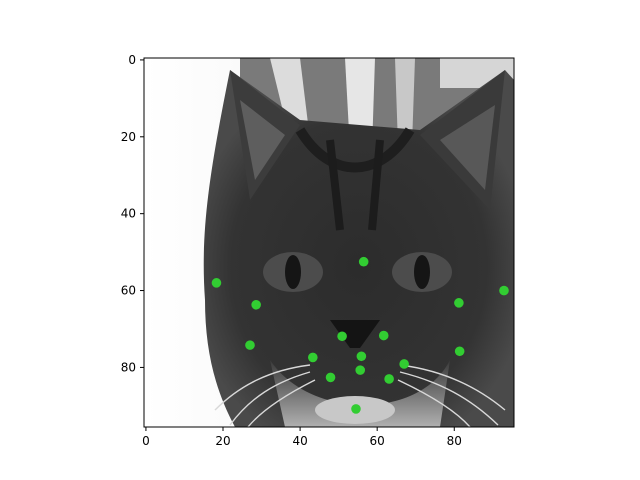  I want to click on x-axis-ticks: 0 20 40 60 80, so click(302, 437).